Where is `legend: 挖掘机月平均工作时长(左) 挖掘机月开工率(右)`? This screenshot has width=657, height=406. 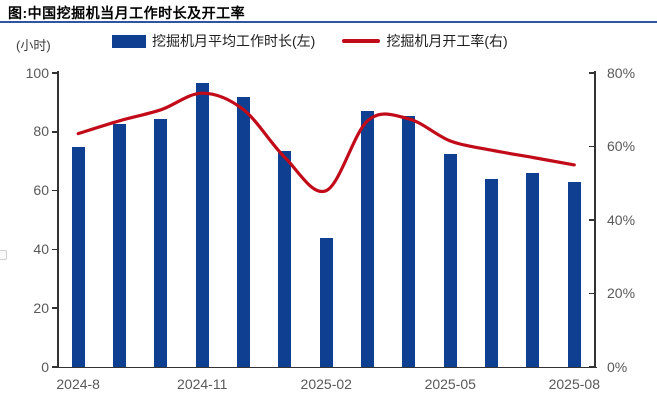
legend: 挖掘机月平均工作时长(左) 挖掘机月开工率(右) is located at coordinates (310, 41).